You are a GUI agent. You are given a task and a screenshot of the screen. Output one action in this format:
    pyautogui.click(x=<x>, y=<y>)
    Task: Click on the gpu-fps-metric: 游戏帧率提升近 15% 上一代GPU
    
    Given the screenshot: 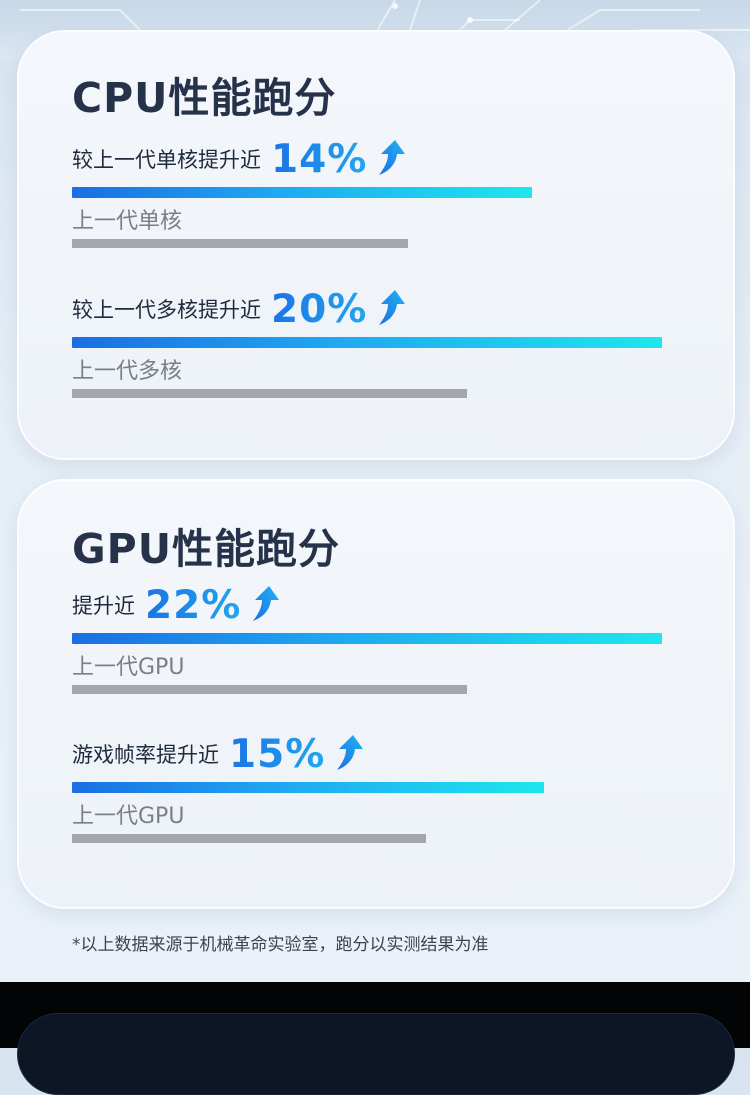 What is the action you would take?
    pyautogui.click(x=376, y=790)
    